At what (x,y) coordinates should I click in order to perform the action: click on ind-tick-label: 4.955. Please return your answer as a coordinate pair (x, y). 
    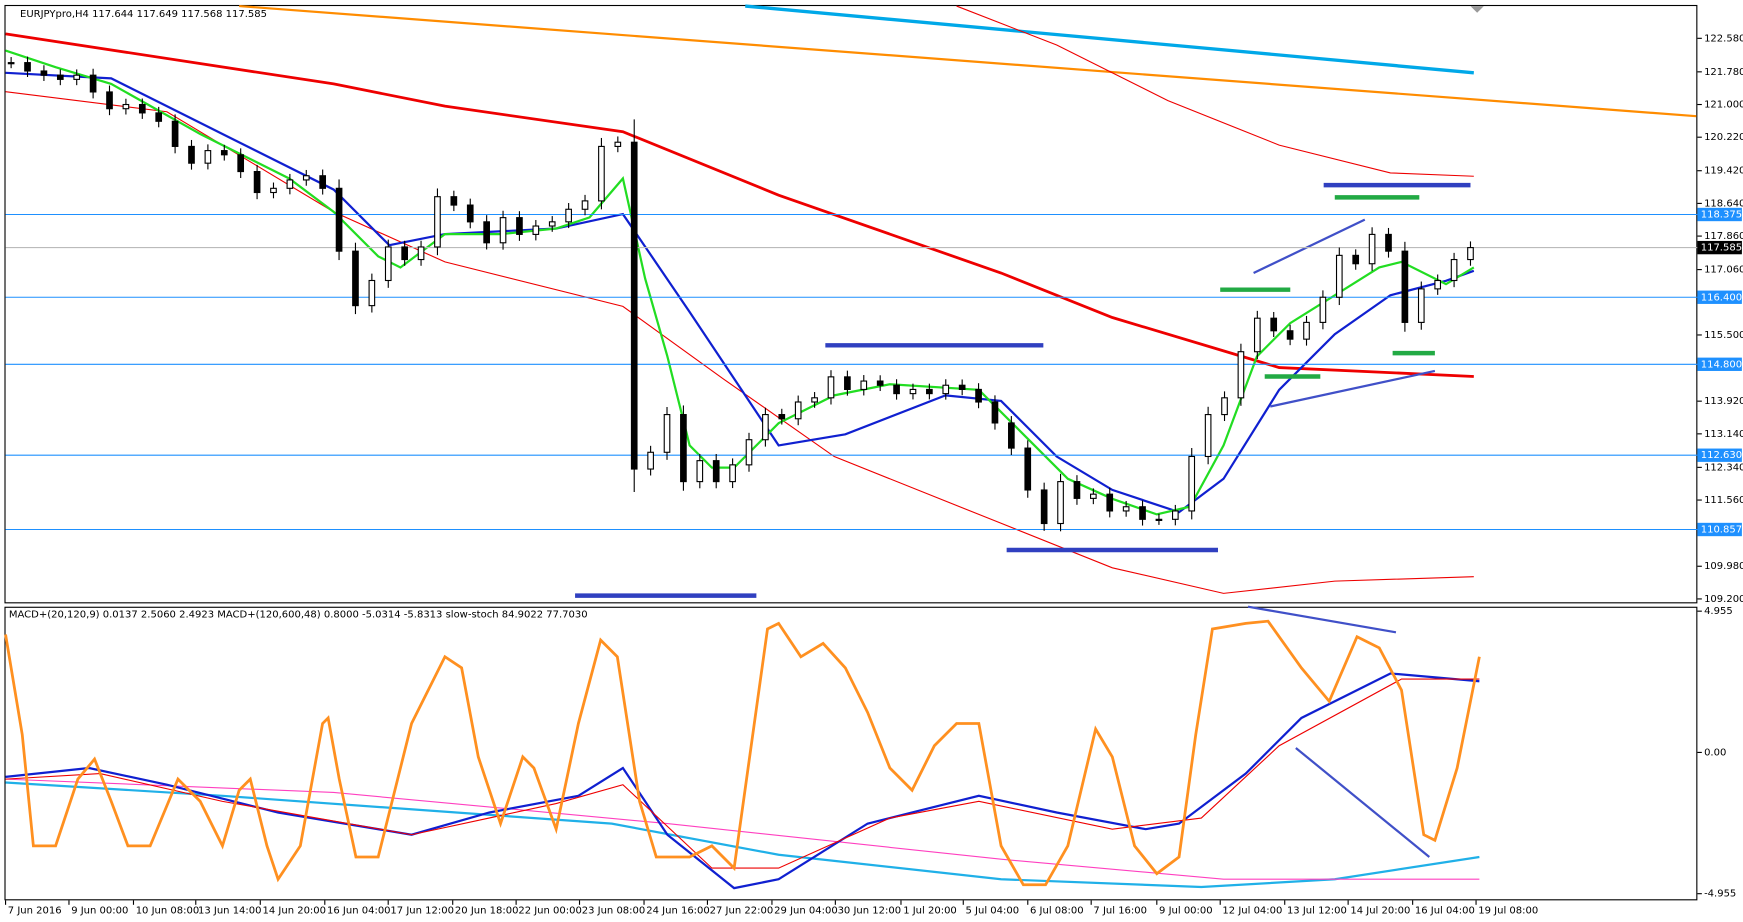
    Looking at the image, I should click on (1718, 611).